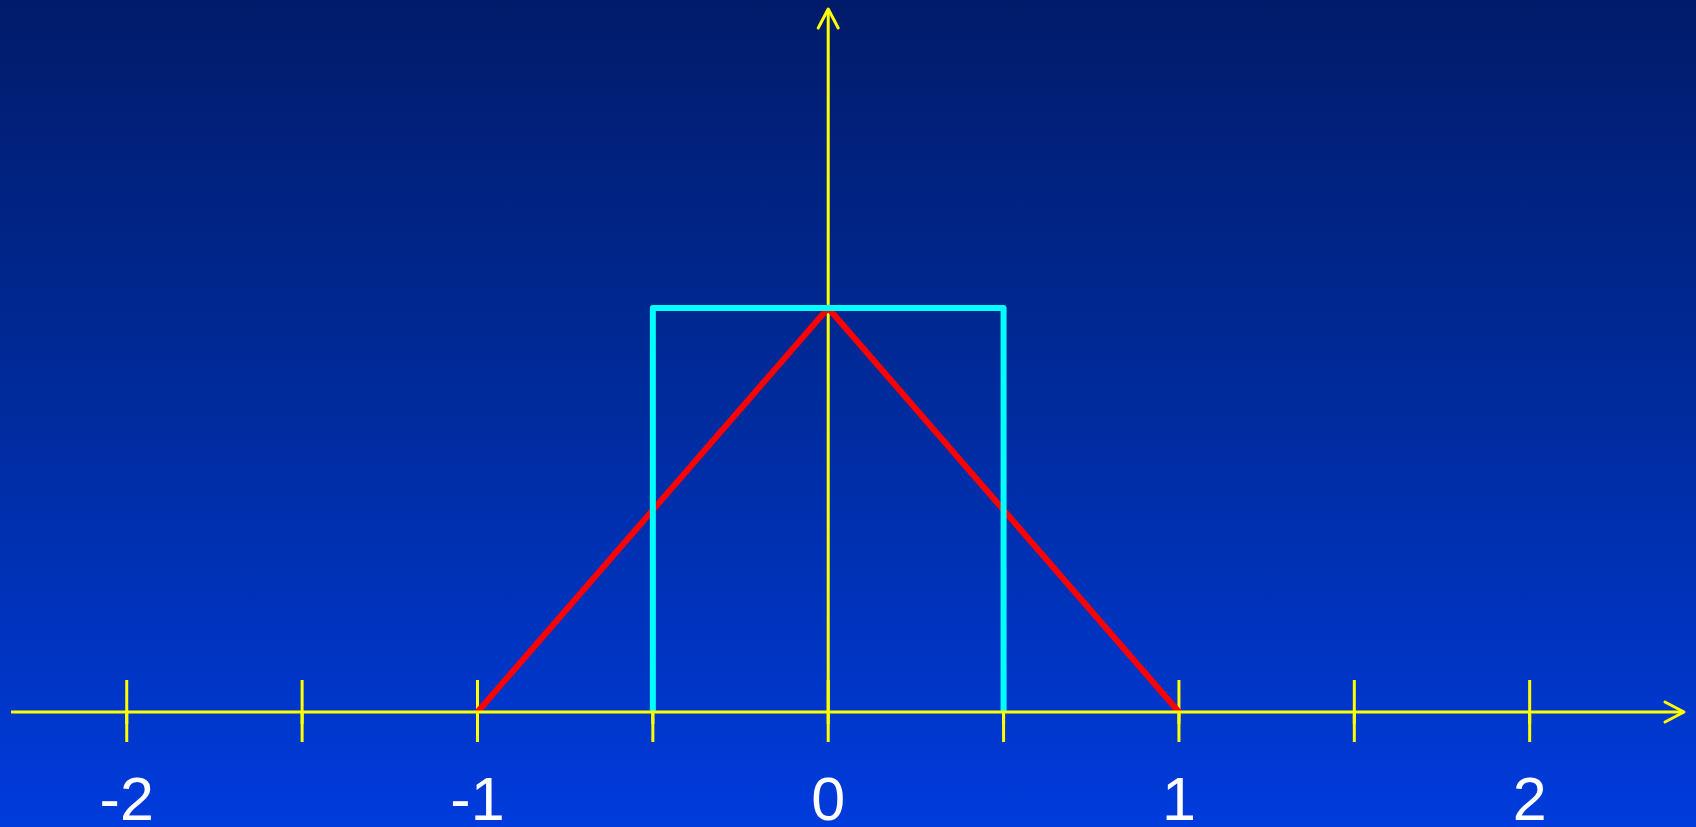 This screenshot has height=827, width=1696. What do you see at coordinates (1529, 796) in the screenshot?
I see `x-tick-label: 2` at bounding box center [1529, 796].